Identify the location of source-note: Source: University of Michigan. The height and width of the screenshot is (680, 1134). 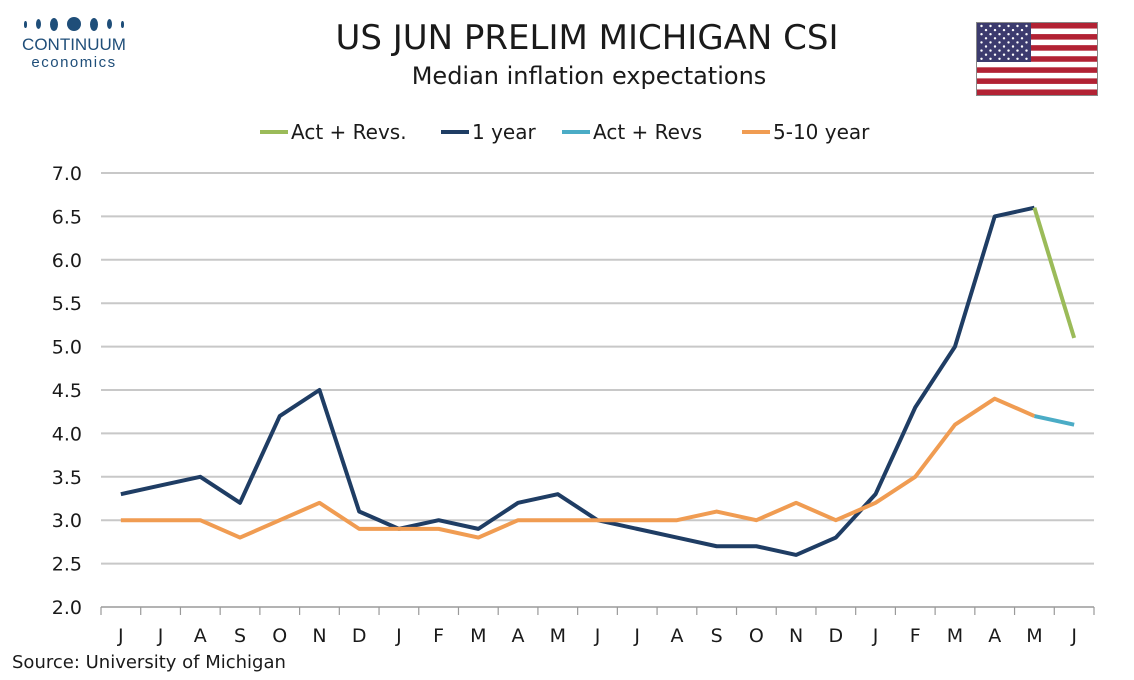
(149, 662).